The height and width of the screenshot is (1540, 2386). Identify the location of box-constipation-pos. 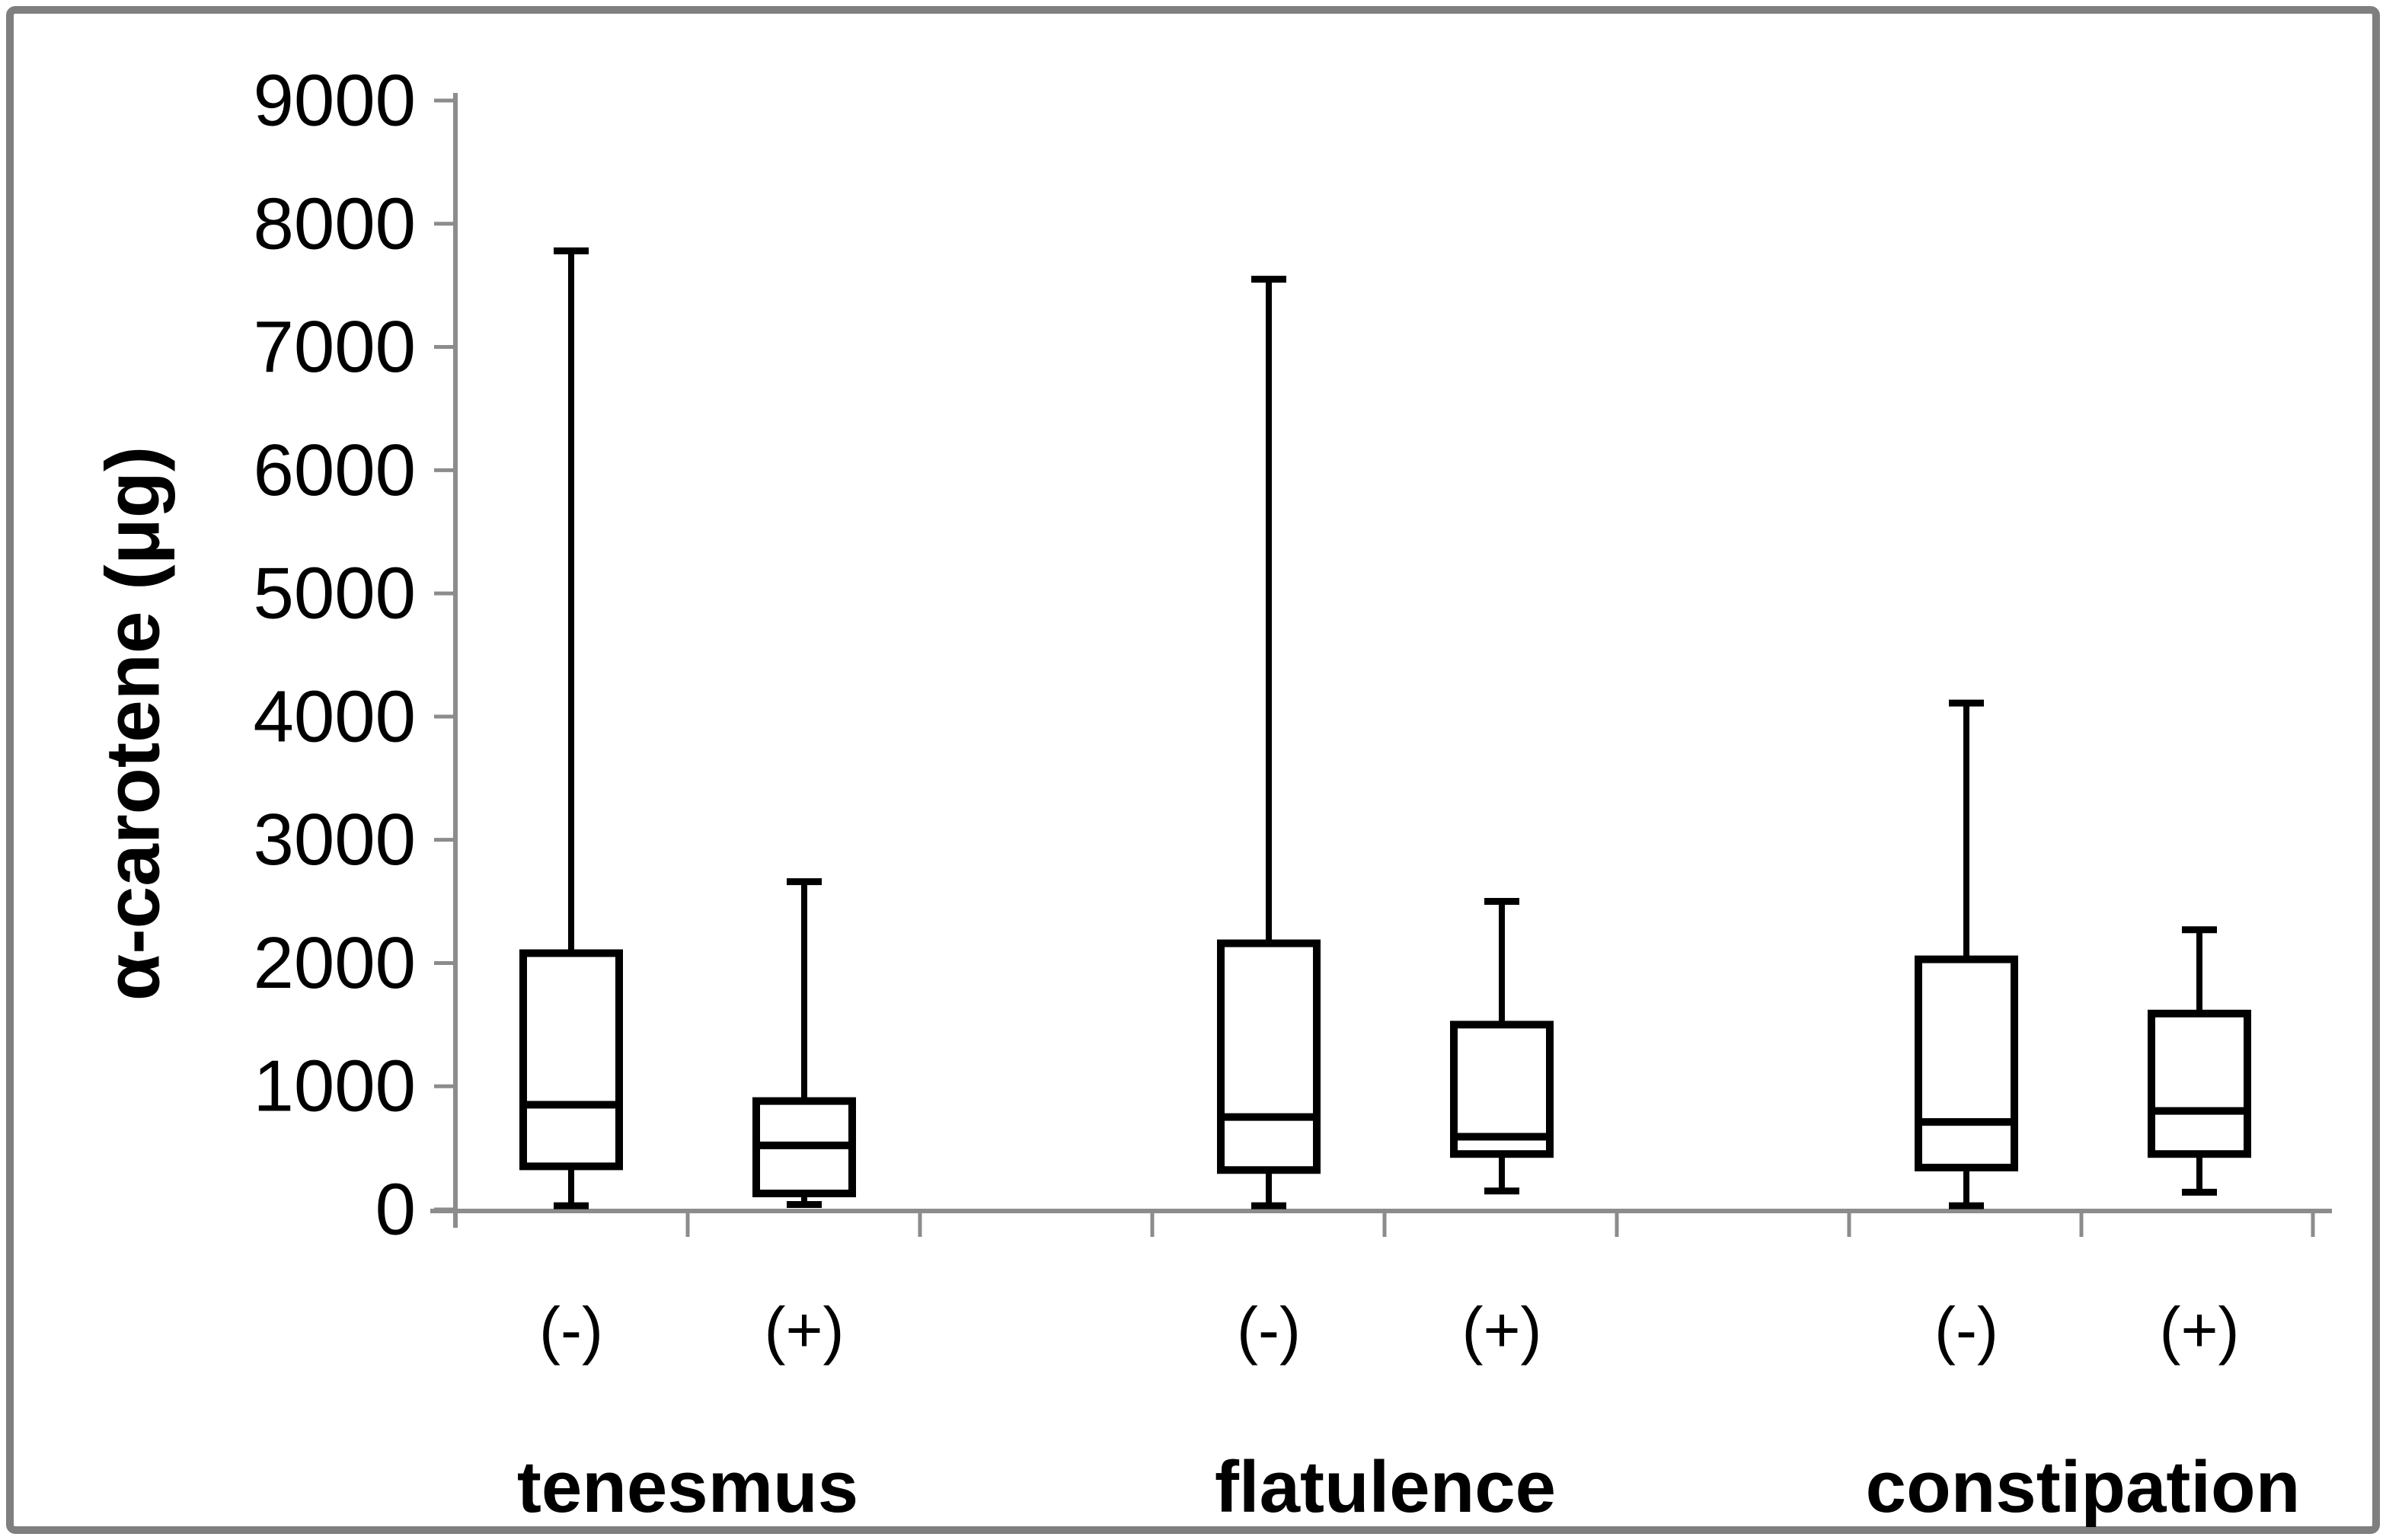
(2199, 1083).